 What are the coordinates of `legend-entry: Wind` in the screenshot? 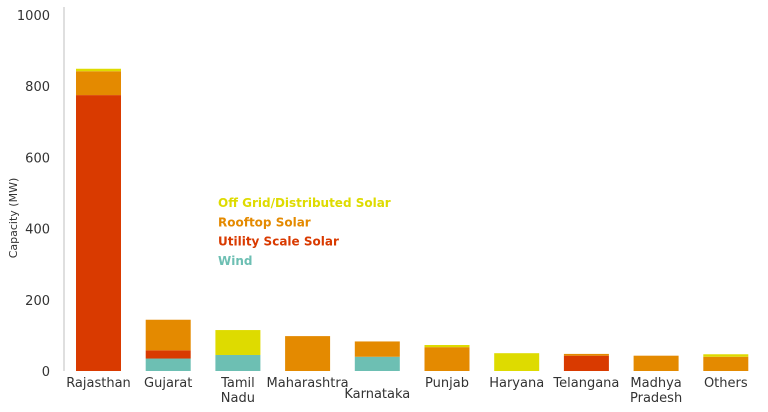 It's located at (235, 261).